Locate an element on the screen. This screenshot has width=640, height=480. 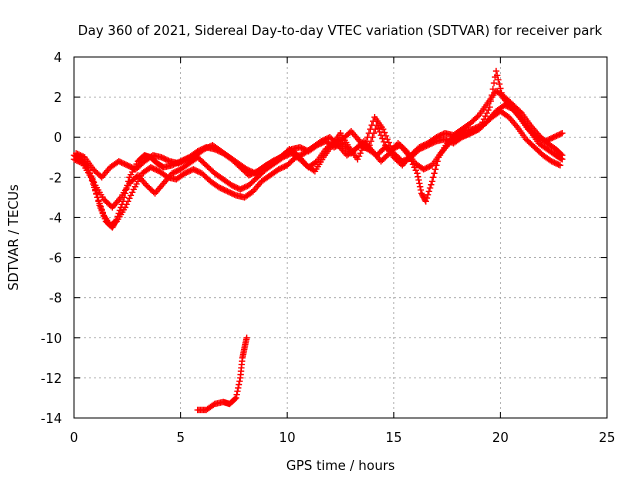
y-tick-label: -12 is located at coordinates (51, 379).